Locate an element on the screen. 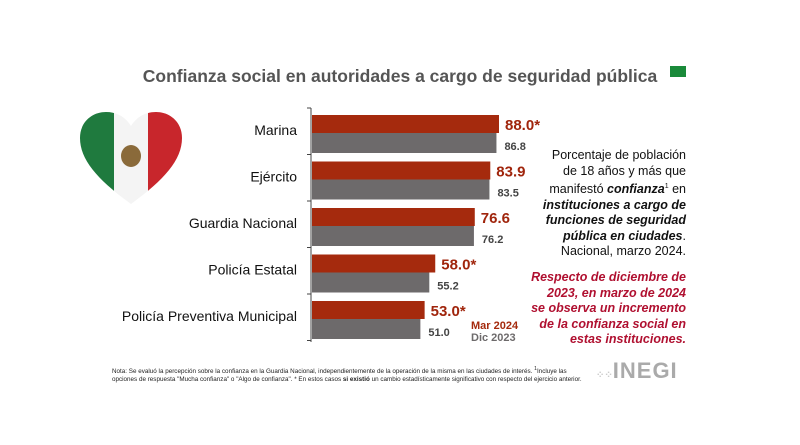 This screenshot has height=445, width=800. data-label-mar-2024: 88.0* is located at coordinates (522, 125).